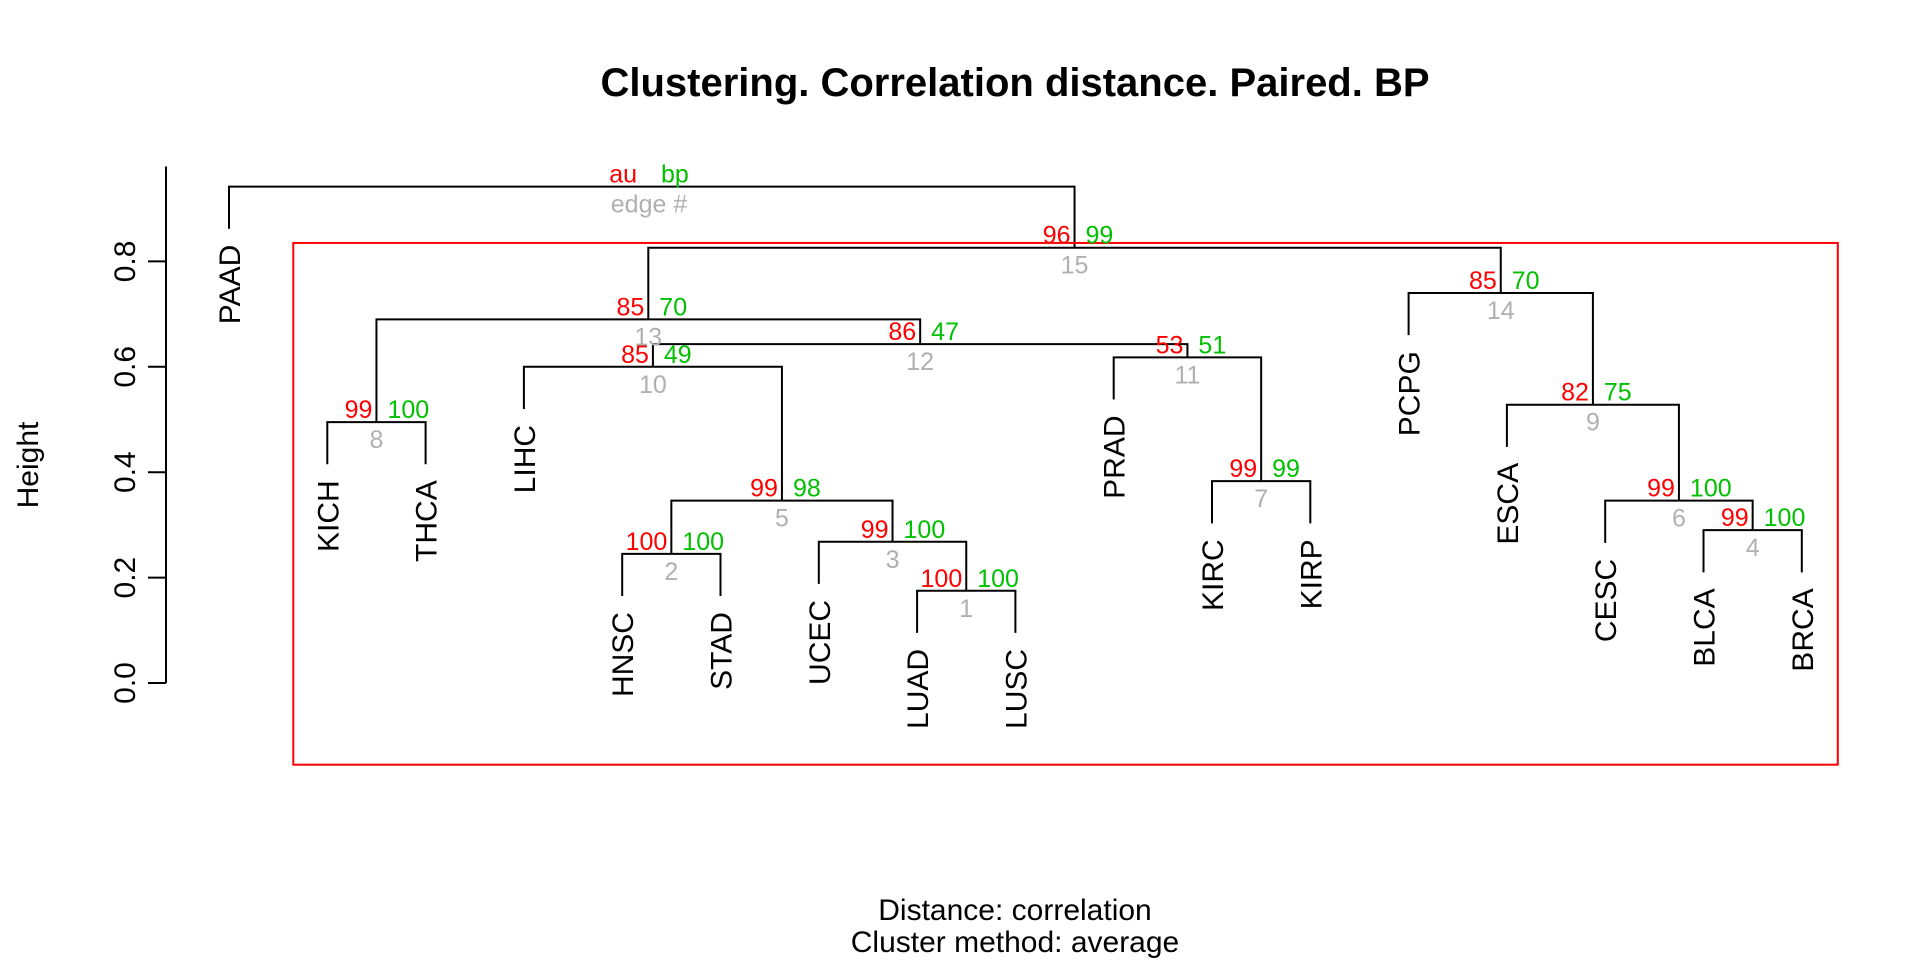 The width and height of the screenshot is (1920, 960). Describe the element at coordinates (1014, 910) in the screenshot. I see `x-axis-label-distance: Distance: correlation` at that location.